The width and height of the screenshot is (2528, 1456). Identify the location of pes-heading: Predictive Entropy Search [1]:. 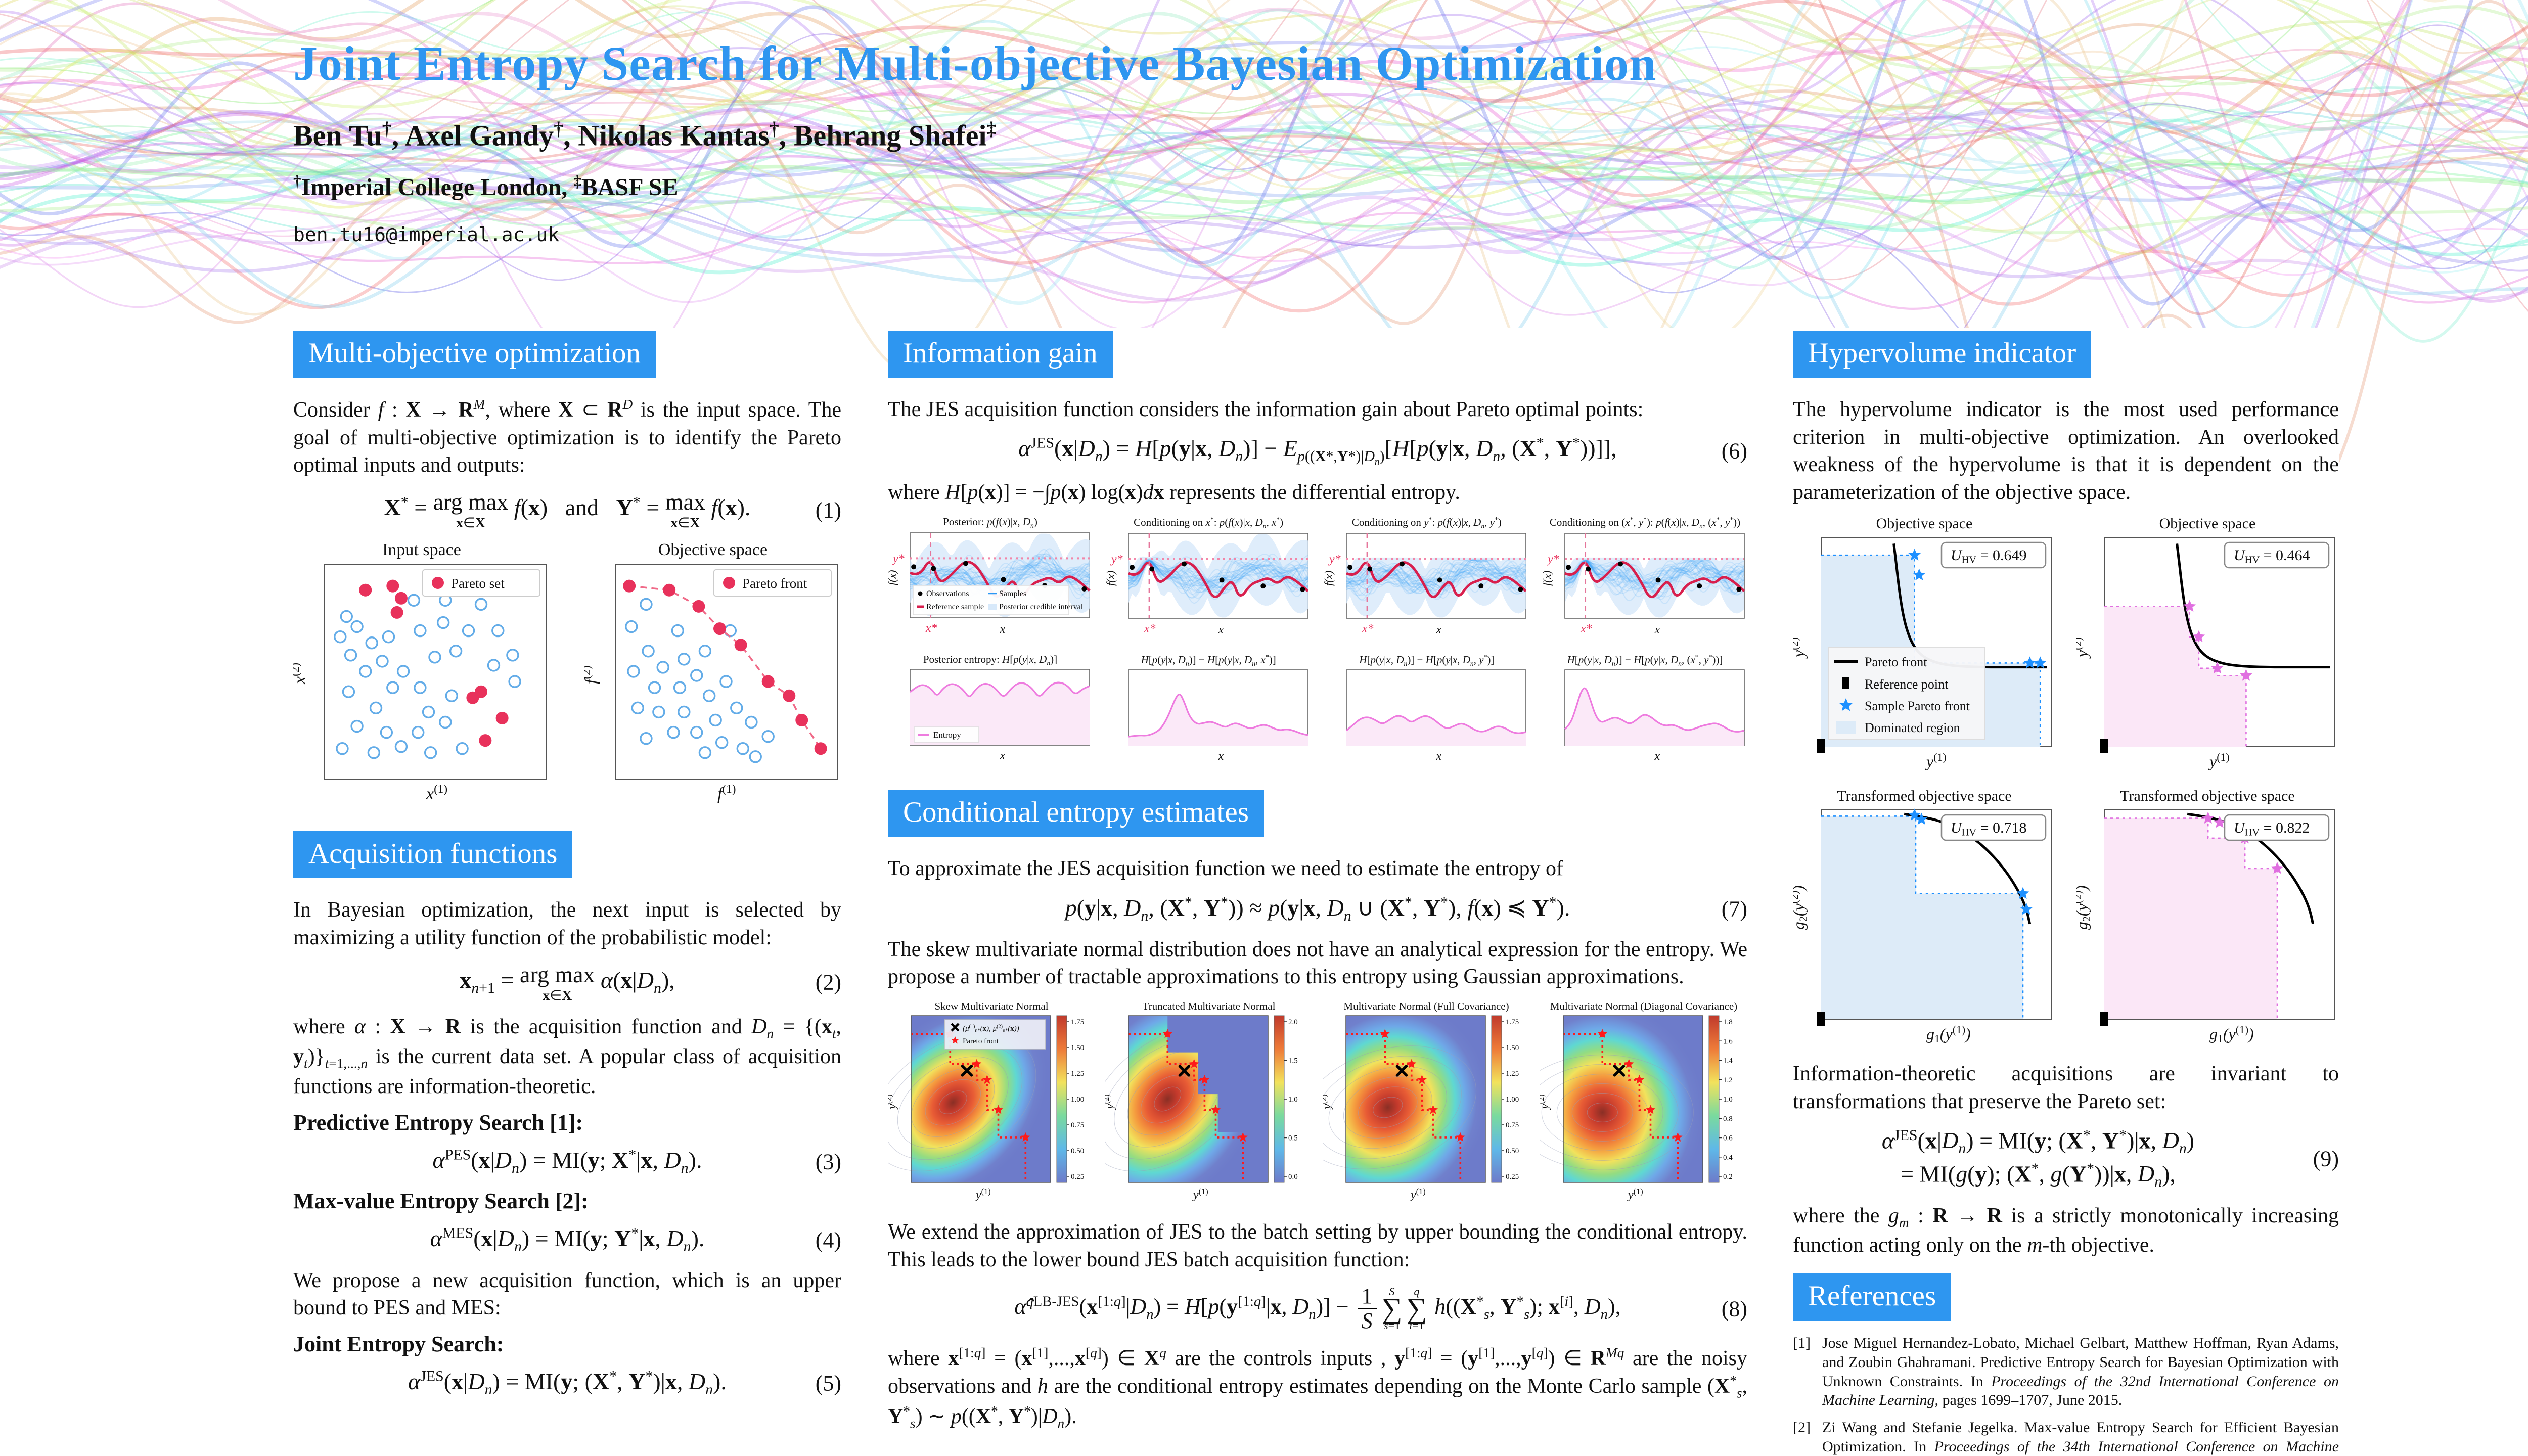
(438, 1122).